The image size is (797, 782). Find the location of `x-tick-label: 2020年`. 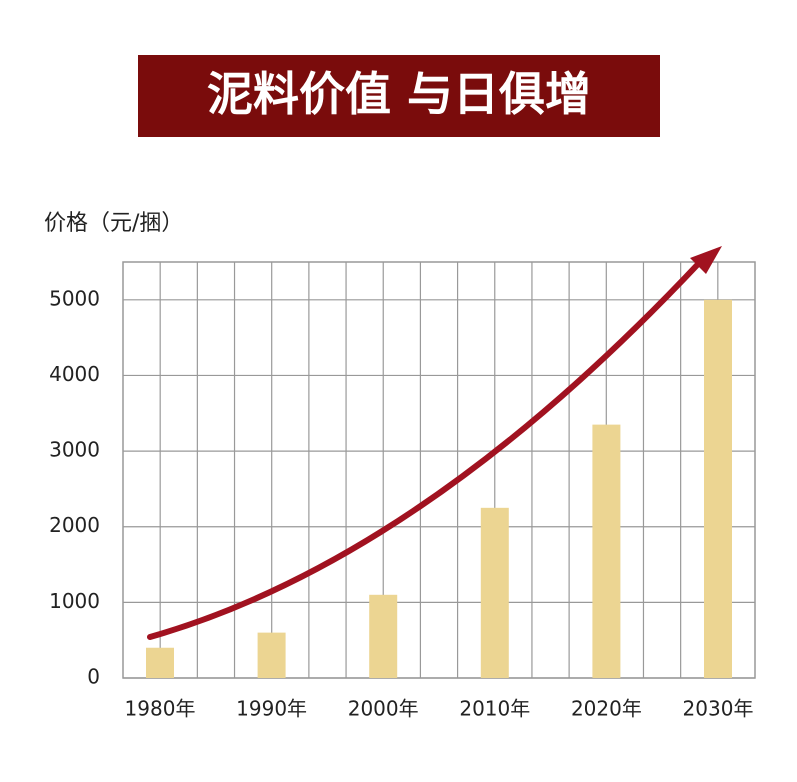

x-tick-label: 2020年 is located at coordinates (606, 709).